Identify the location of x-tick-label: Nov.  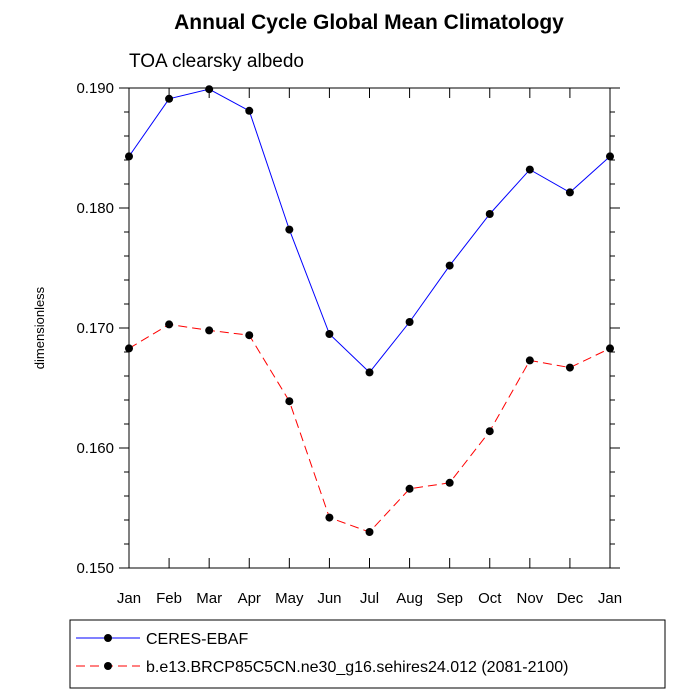
(529, 598).